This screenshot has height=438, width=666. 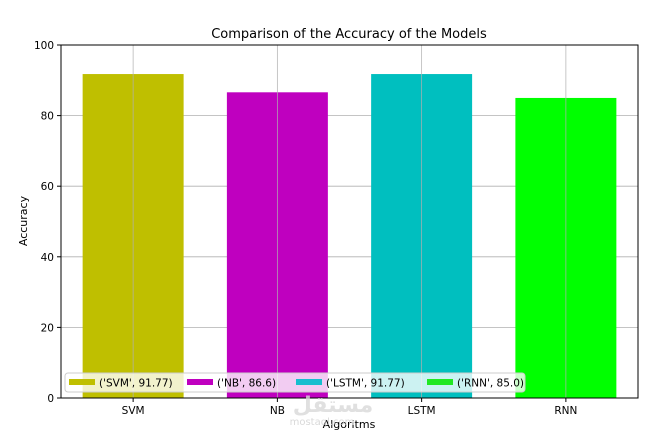 I want to click on legend-entry: ('NB', 86.6), so click(x=246, y=384).